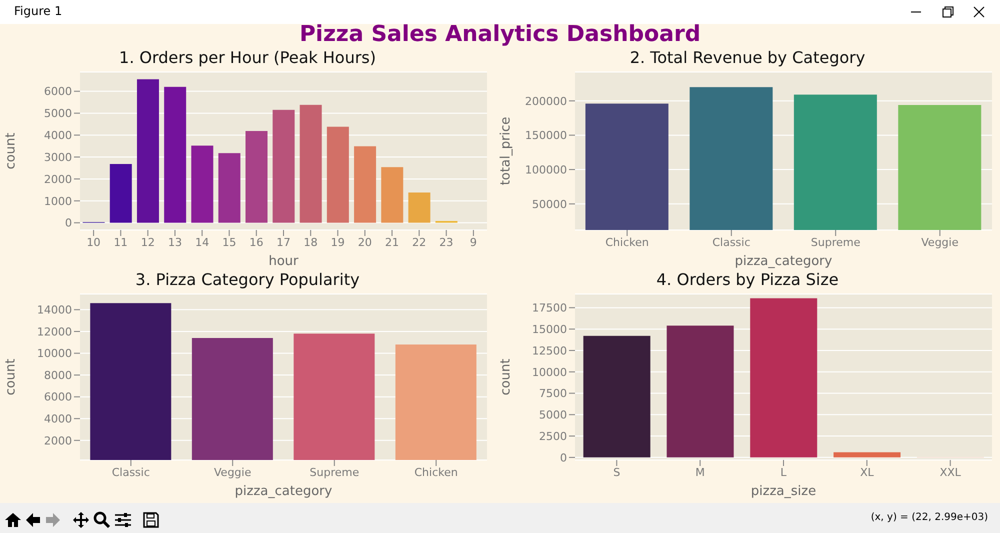 The height and width of the screenshot is (533, 1000). What do you see at coordinates (284, 261) in the screenshot?
I see `x-axis-title: hour` at bounding box center [284, 261].